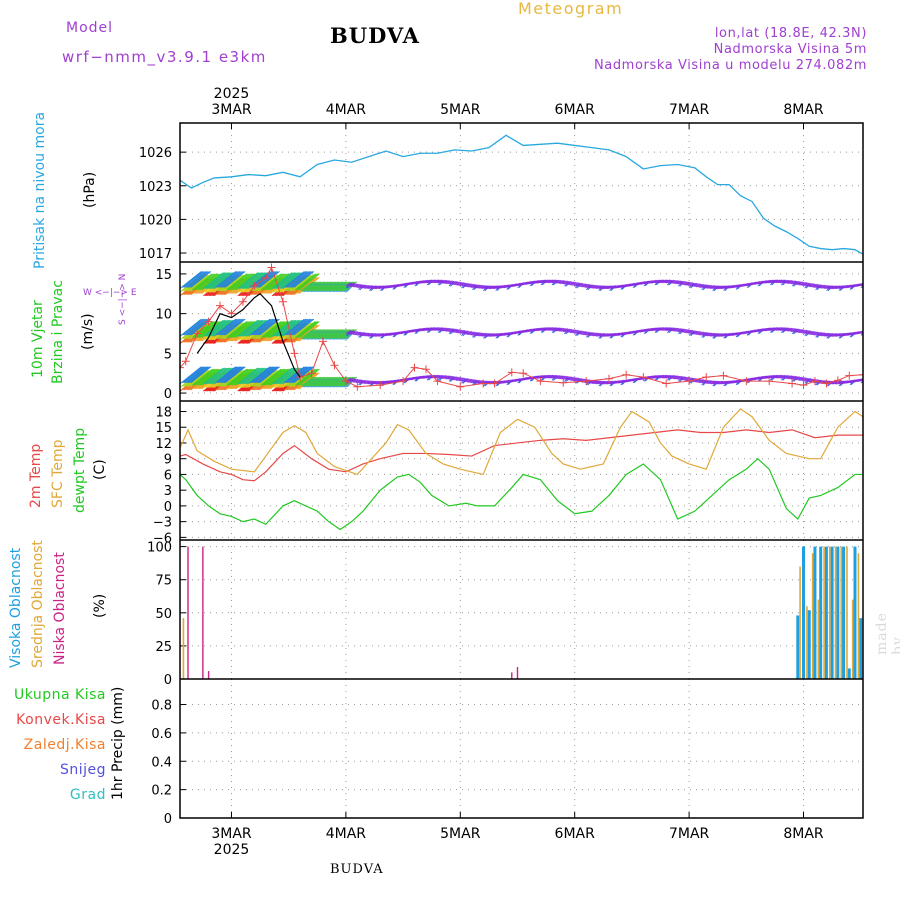  What do you see at coordinates (818, 639) in the screenshot?
I see `cloud-mid-bar` at bounding box center [818, 639].